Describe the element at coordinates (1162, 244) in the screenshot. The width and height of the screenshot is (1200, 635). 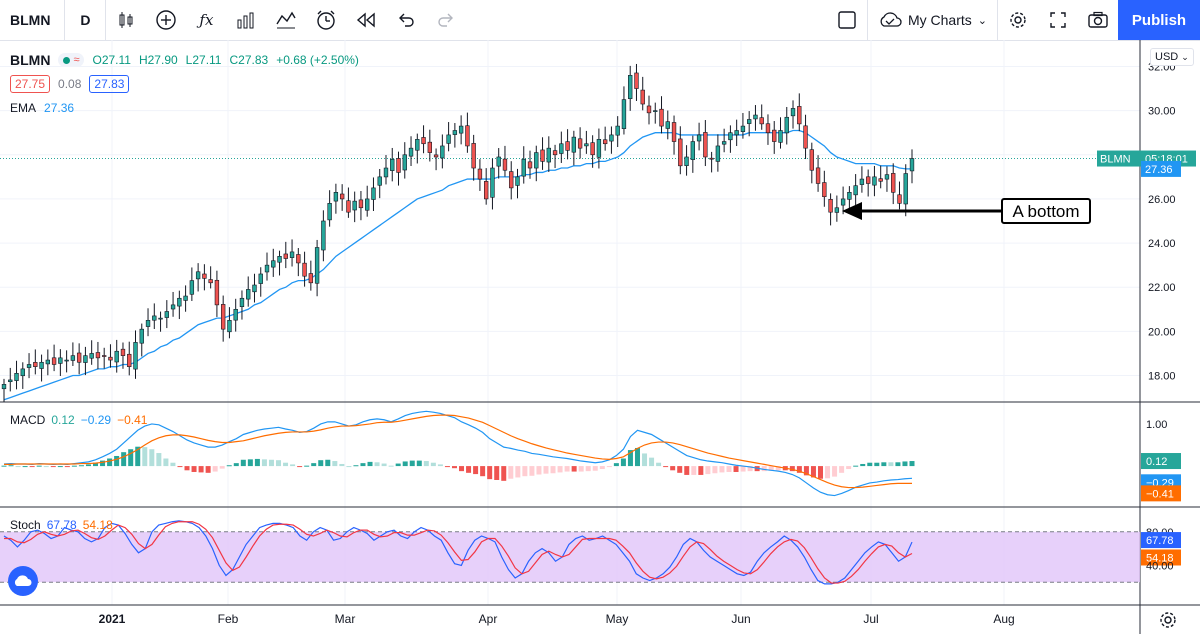
I see `price-tick-label: 24.00` at that location.